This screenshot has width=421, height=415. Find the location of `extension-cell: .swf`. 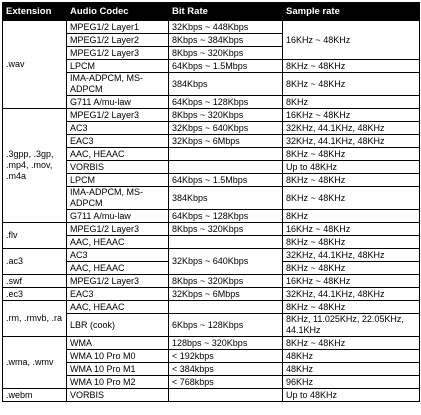

extension-cell: .swf is located at coordinates (34, 281).